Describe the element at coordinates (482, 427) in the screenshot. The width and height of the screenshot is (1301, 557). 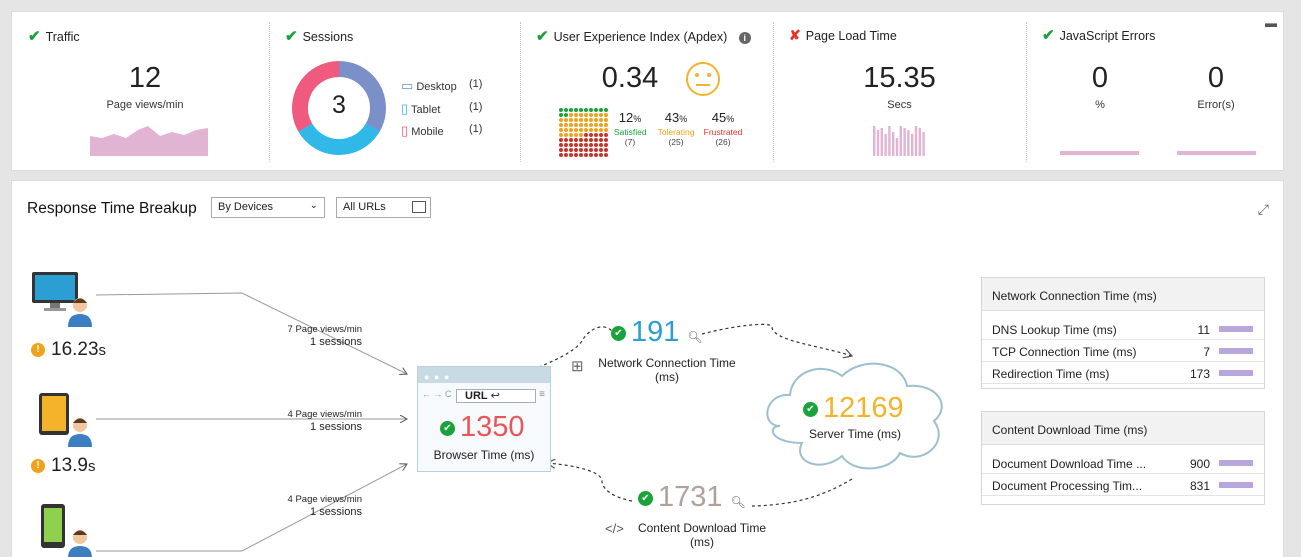
I see `browser-metric: ✔ 1350` at that location.